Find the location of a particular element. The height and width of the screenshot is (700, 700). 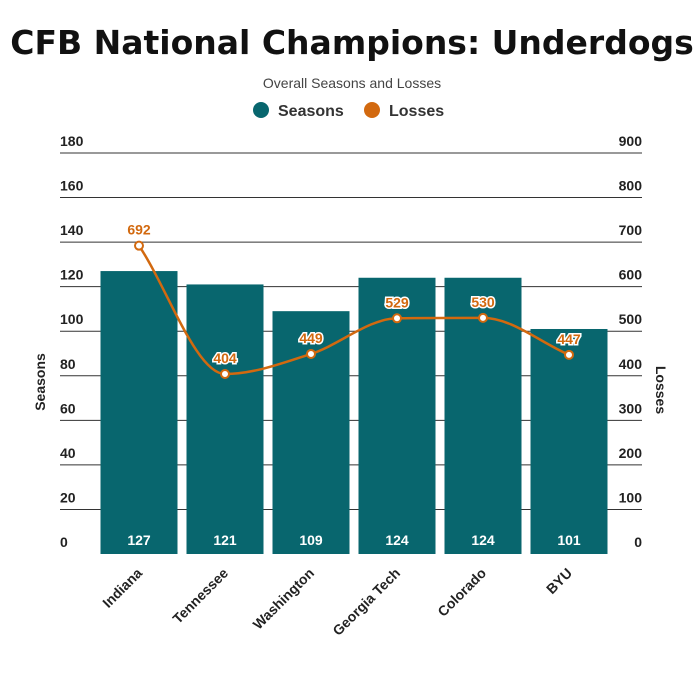

y-axis-title-losses: Losses is located at coordinates (661, 390).